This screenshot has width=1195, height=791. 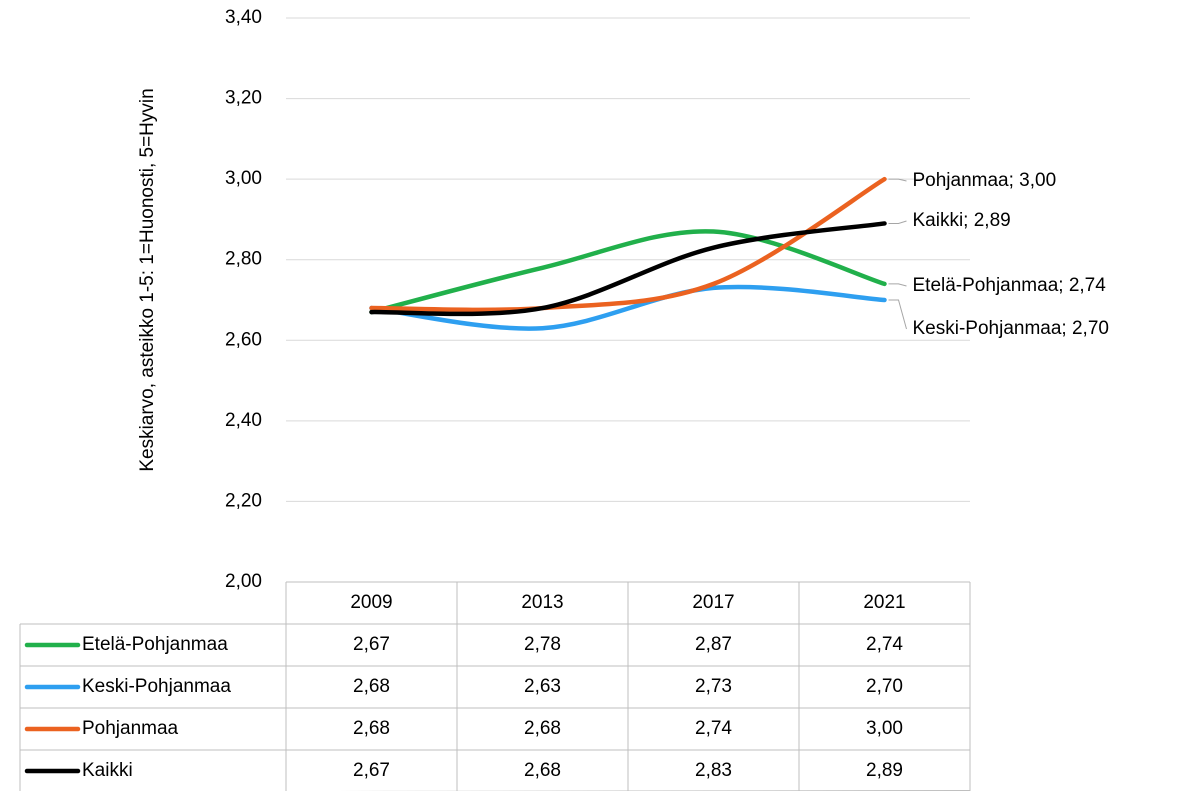 What do you see at coordinates (243, 259) in the screenshot?
I see `y-tick-label: 2,80` at bounding box center [243, 259].